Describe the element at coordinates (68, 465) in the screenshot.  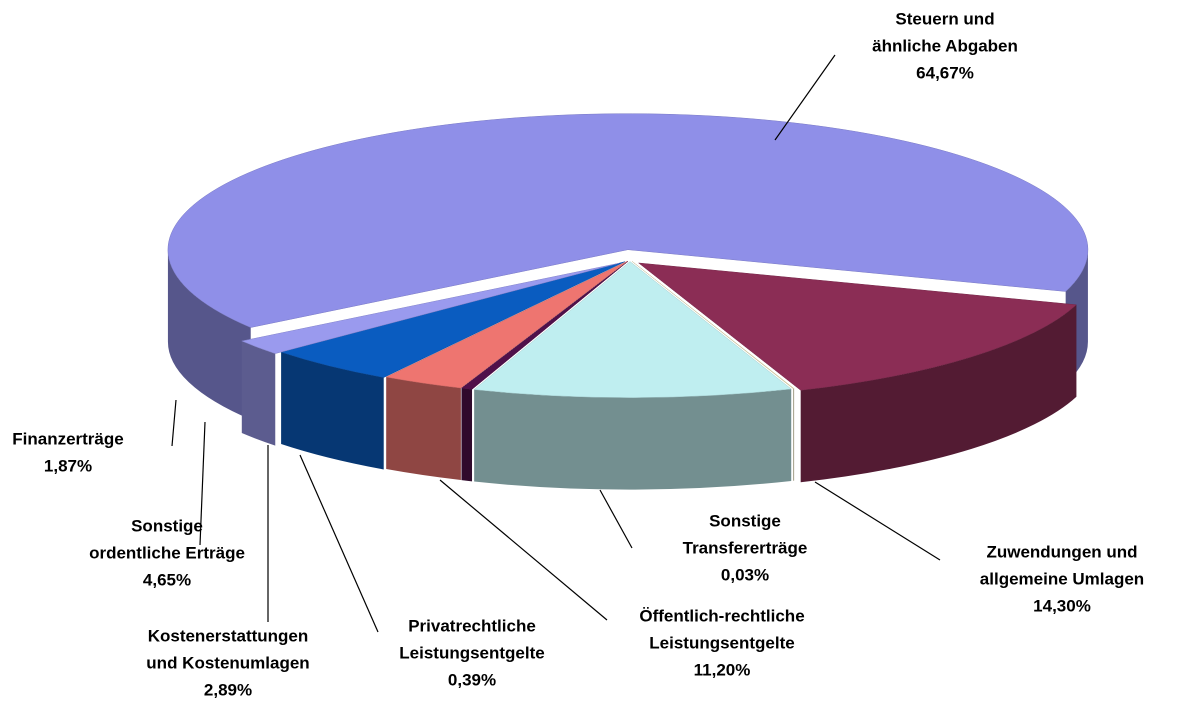
I see `slice-value-label: 1,87%` at that location.